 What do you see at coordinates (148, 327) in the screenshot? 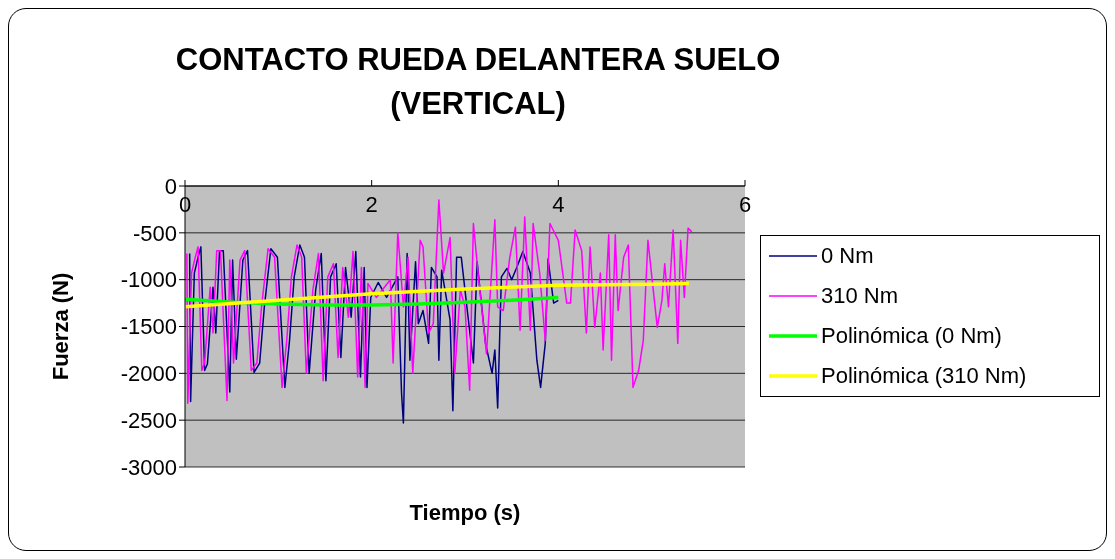
I see `y-tick-label: -1500` at bounding box center [148, 327].